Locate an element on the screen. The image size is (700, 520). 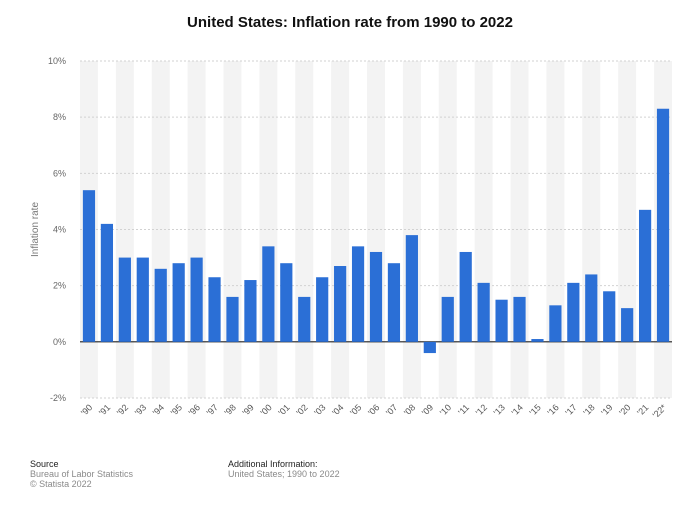
y-axis-title: Inflation rate is located at coordinates (35, 229).